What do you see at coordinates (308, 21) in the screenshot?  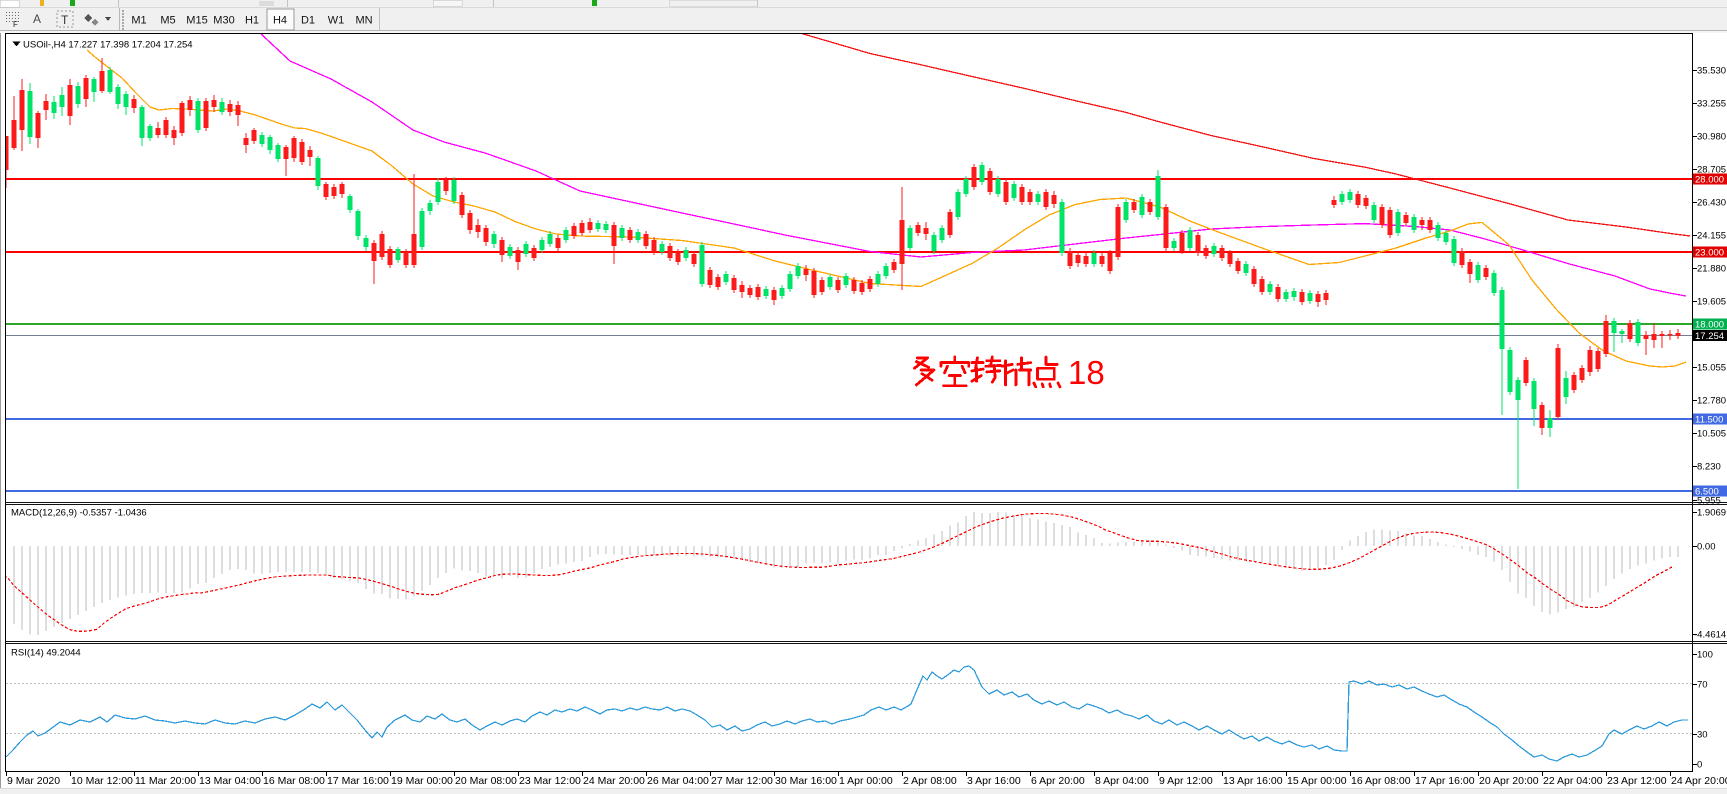 I see `svg-text: D1` at bounding box center [308, 21].